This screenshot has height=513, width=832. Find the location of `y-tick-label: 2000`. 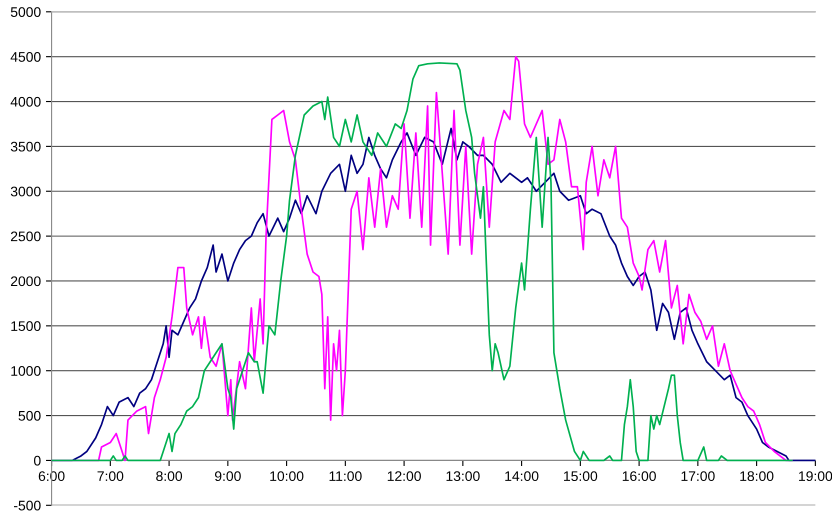

y-tick-label: 2000 is located at coordinates (25, 281).